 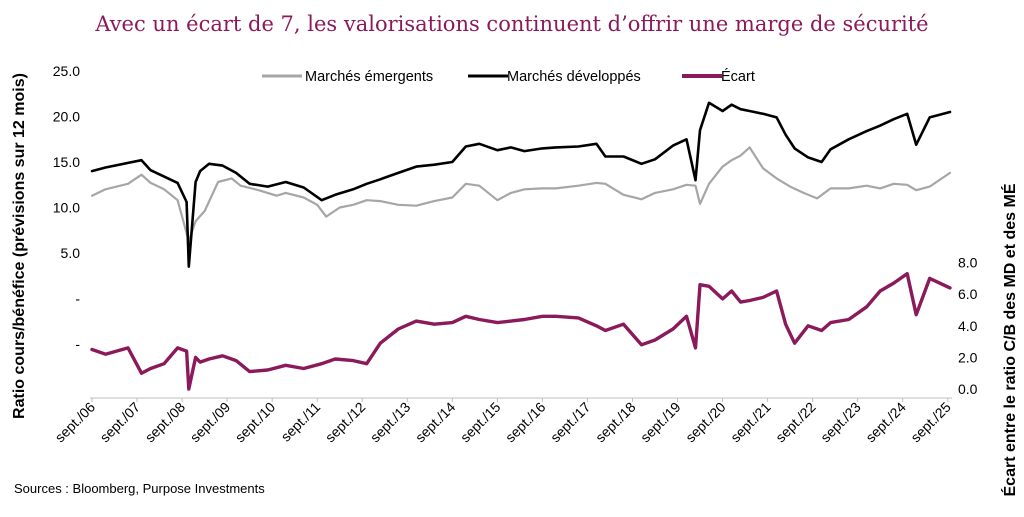 I want to click on left-axis-ticks: 25.0 20.0 15.0 10.0 5.0 - -, so click(x=67, y=207).